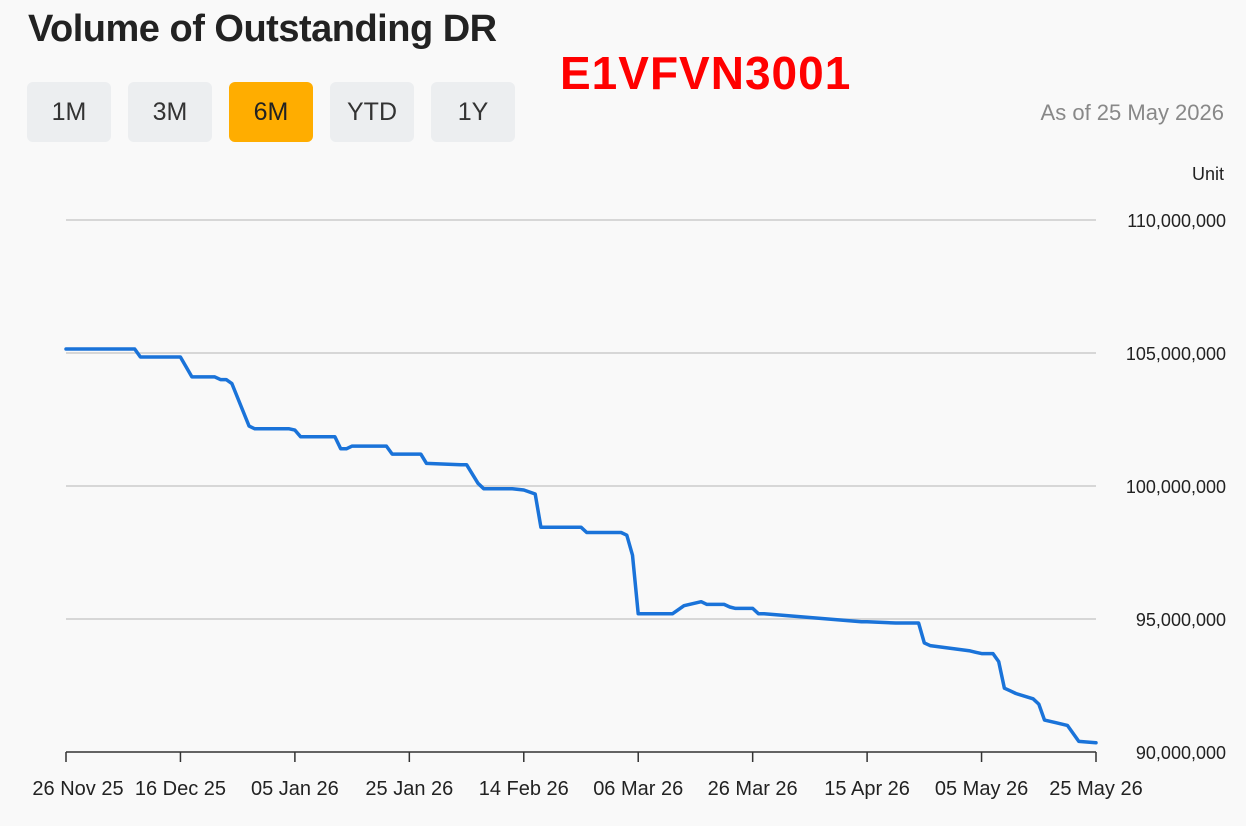  I want to click on y-tick-label: 95,000,000, so click(1181, 620).